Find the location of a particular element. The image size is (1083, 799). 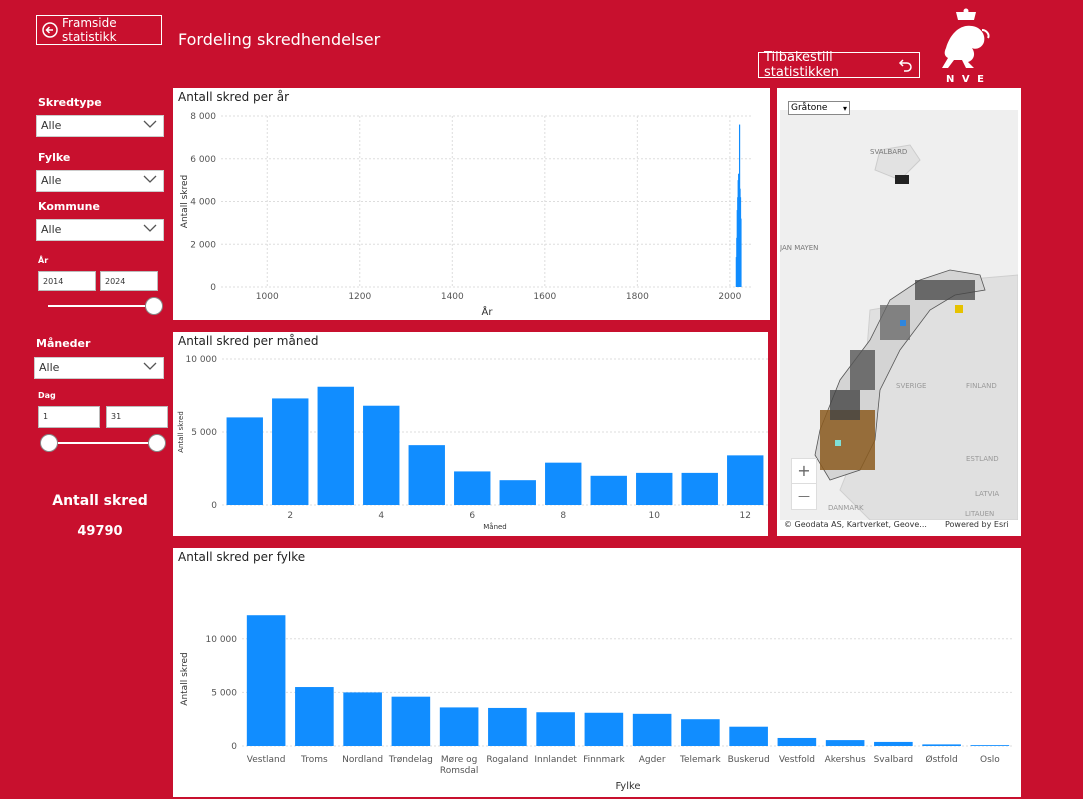

dag-slider-start-handle is located at coordinates (49, 443).